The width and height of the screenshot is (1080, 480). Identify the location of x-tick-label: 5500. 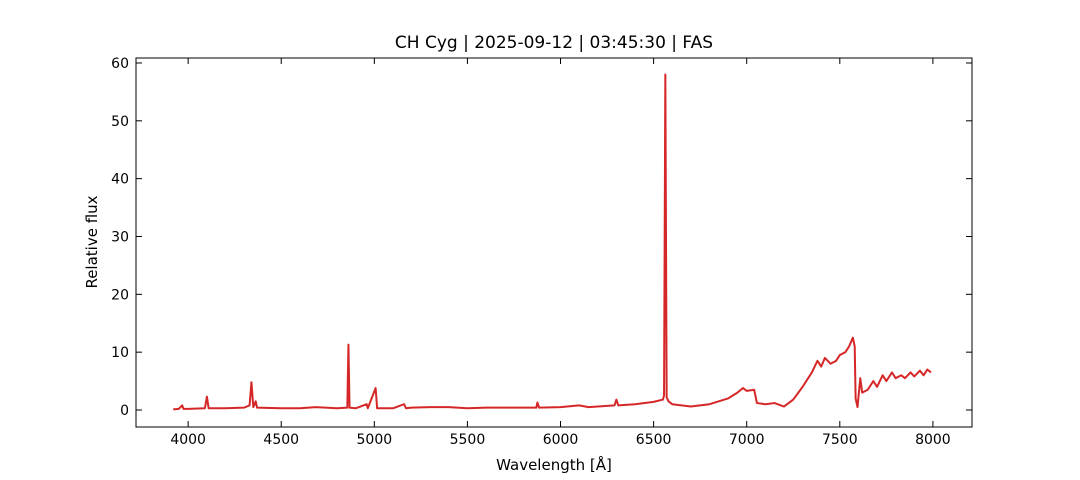
(468, 440).